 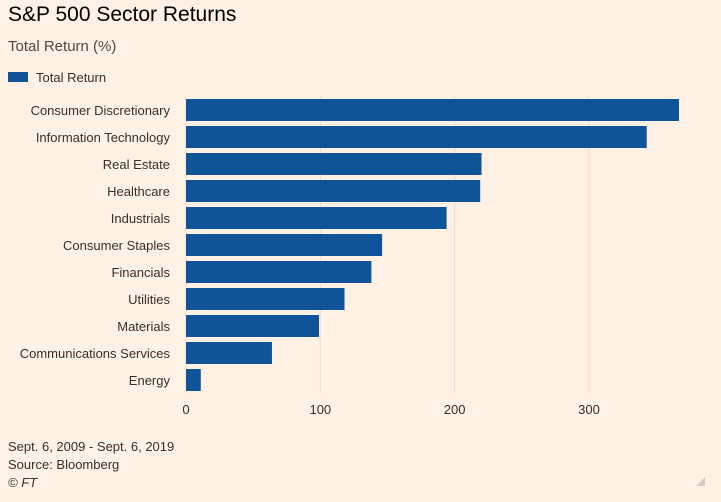 I want to click on category-label: Consumer Staples, so click(x=116, y=245).